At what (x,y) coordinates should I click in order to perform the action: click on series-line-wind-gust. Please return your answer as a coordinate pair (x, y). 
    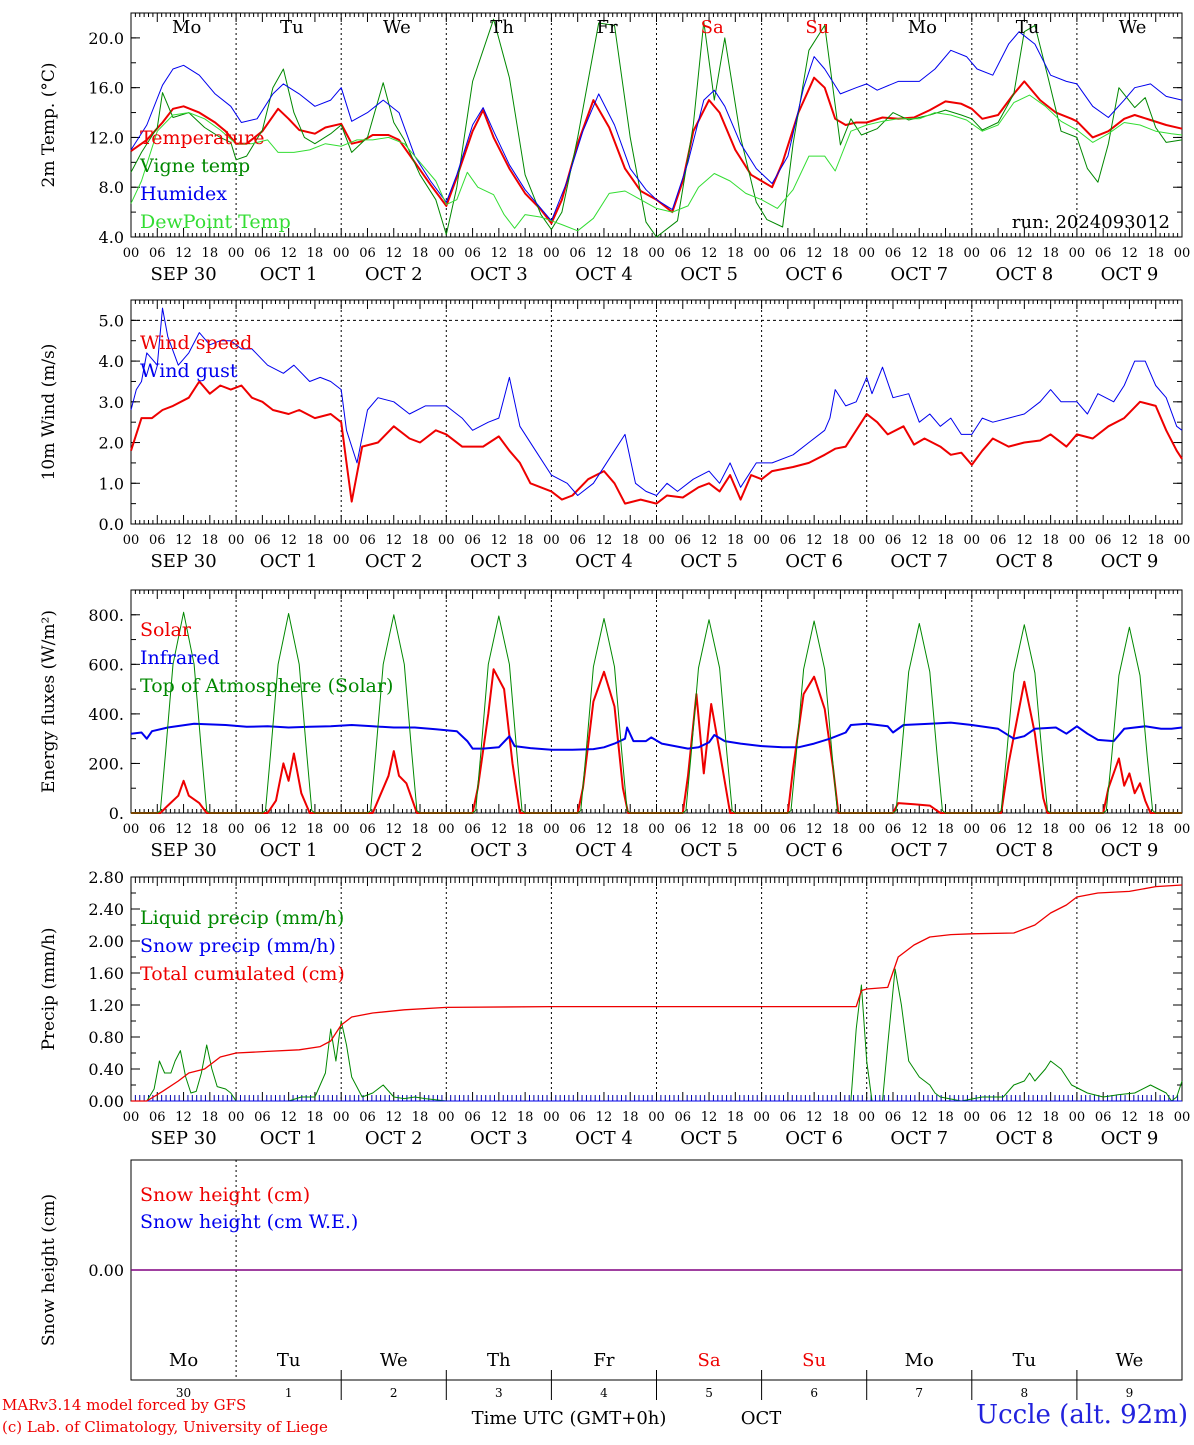
    Looking at the image, I should click on (656, 401).